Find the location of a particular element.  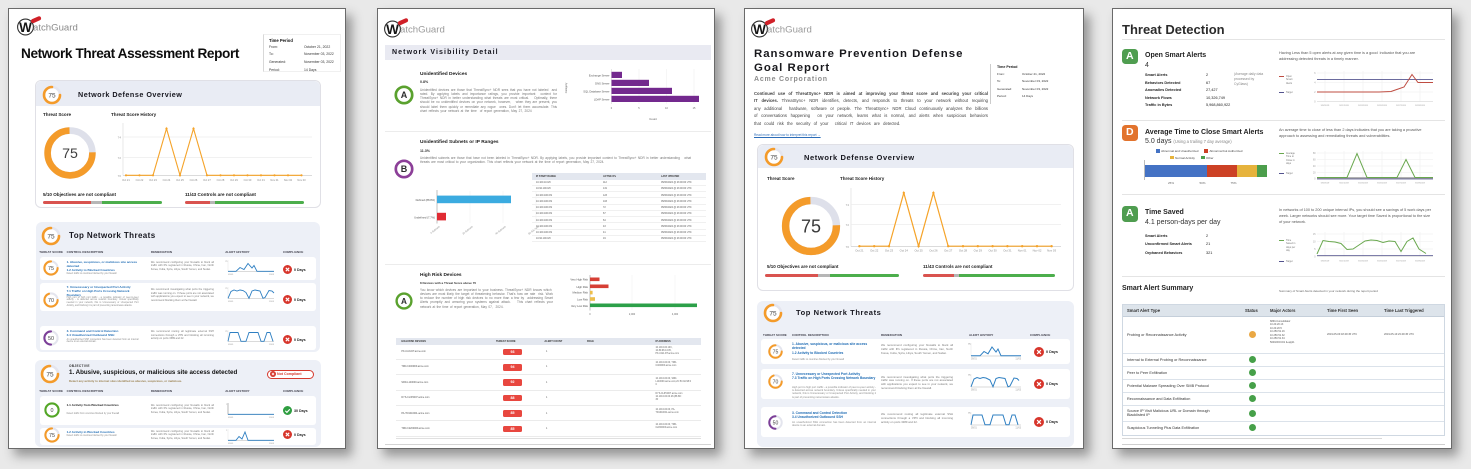

svg-text: A is located at coordinates (404, 95).